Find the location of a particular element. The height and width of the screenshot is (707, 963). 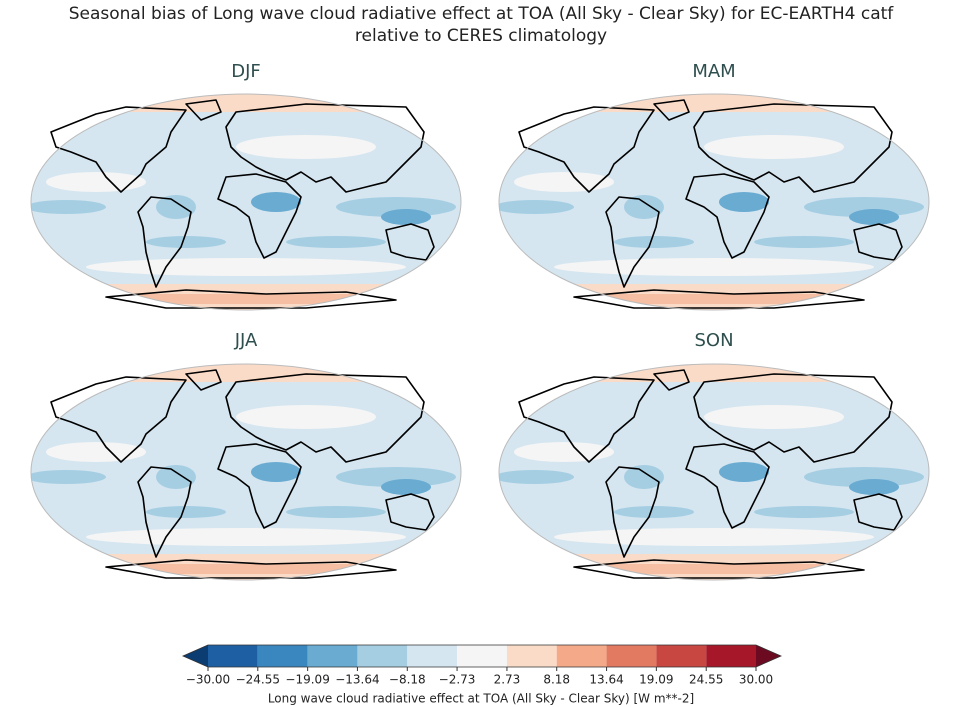

colorbar-tick-label: 24.55 is located at coordinates (706, 680).